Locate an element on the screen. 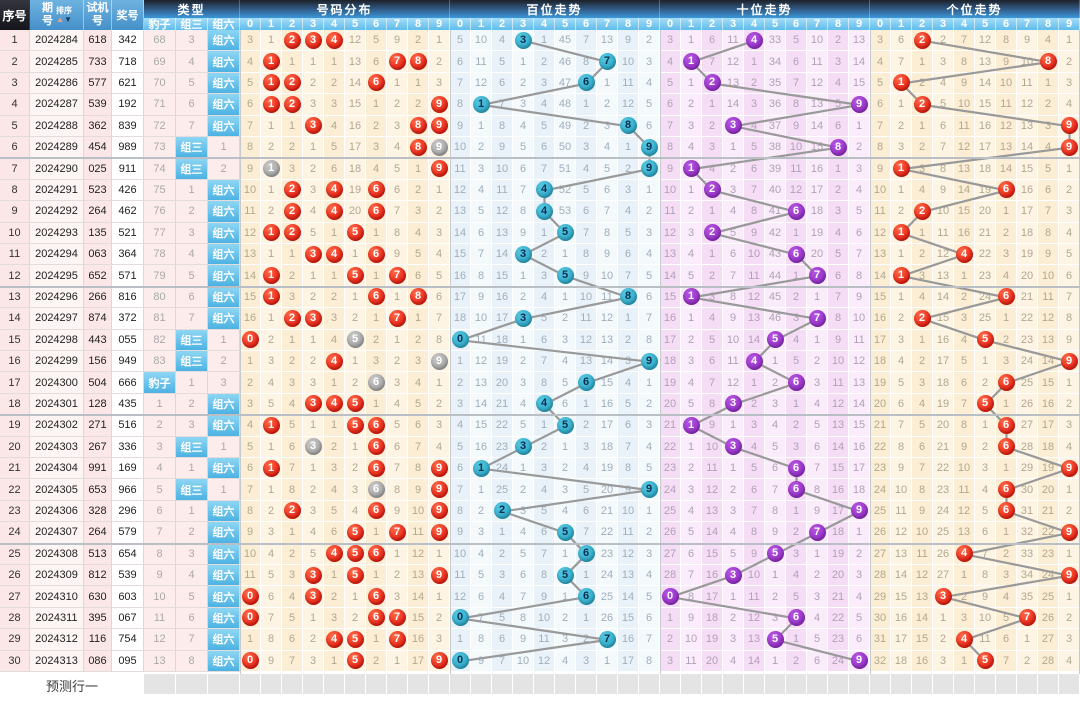 The width and height of the screenshot is (1080, 702). draw-number-circle: 2 is located at coordinates (922, 104).